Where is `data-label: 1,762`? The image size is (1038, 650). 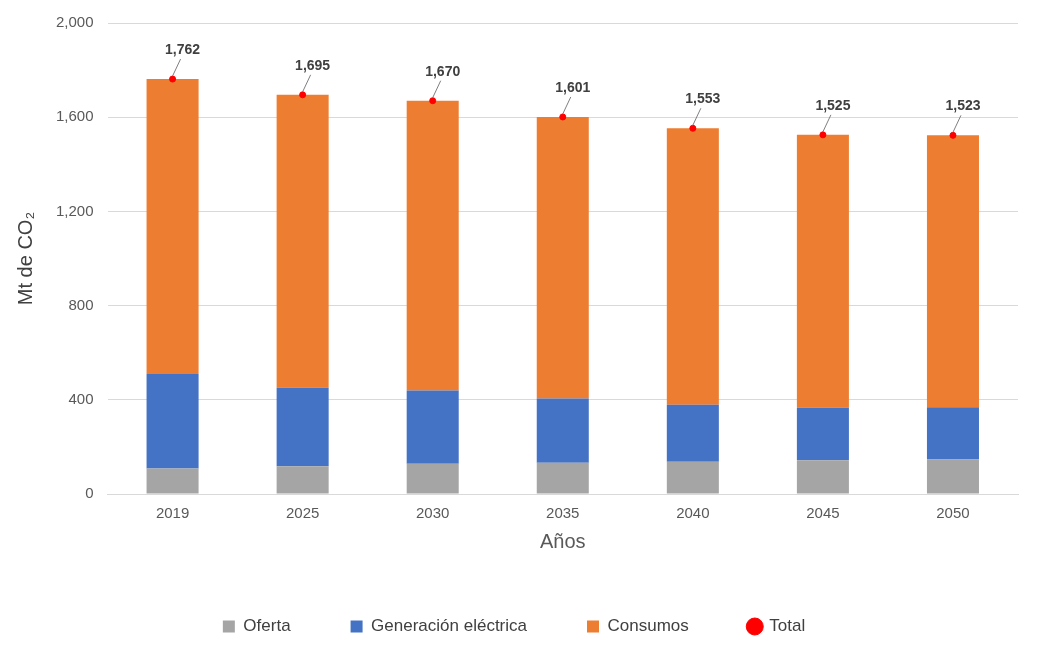 data-label: 1,762 is located at coordinates (183, 48).